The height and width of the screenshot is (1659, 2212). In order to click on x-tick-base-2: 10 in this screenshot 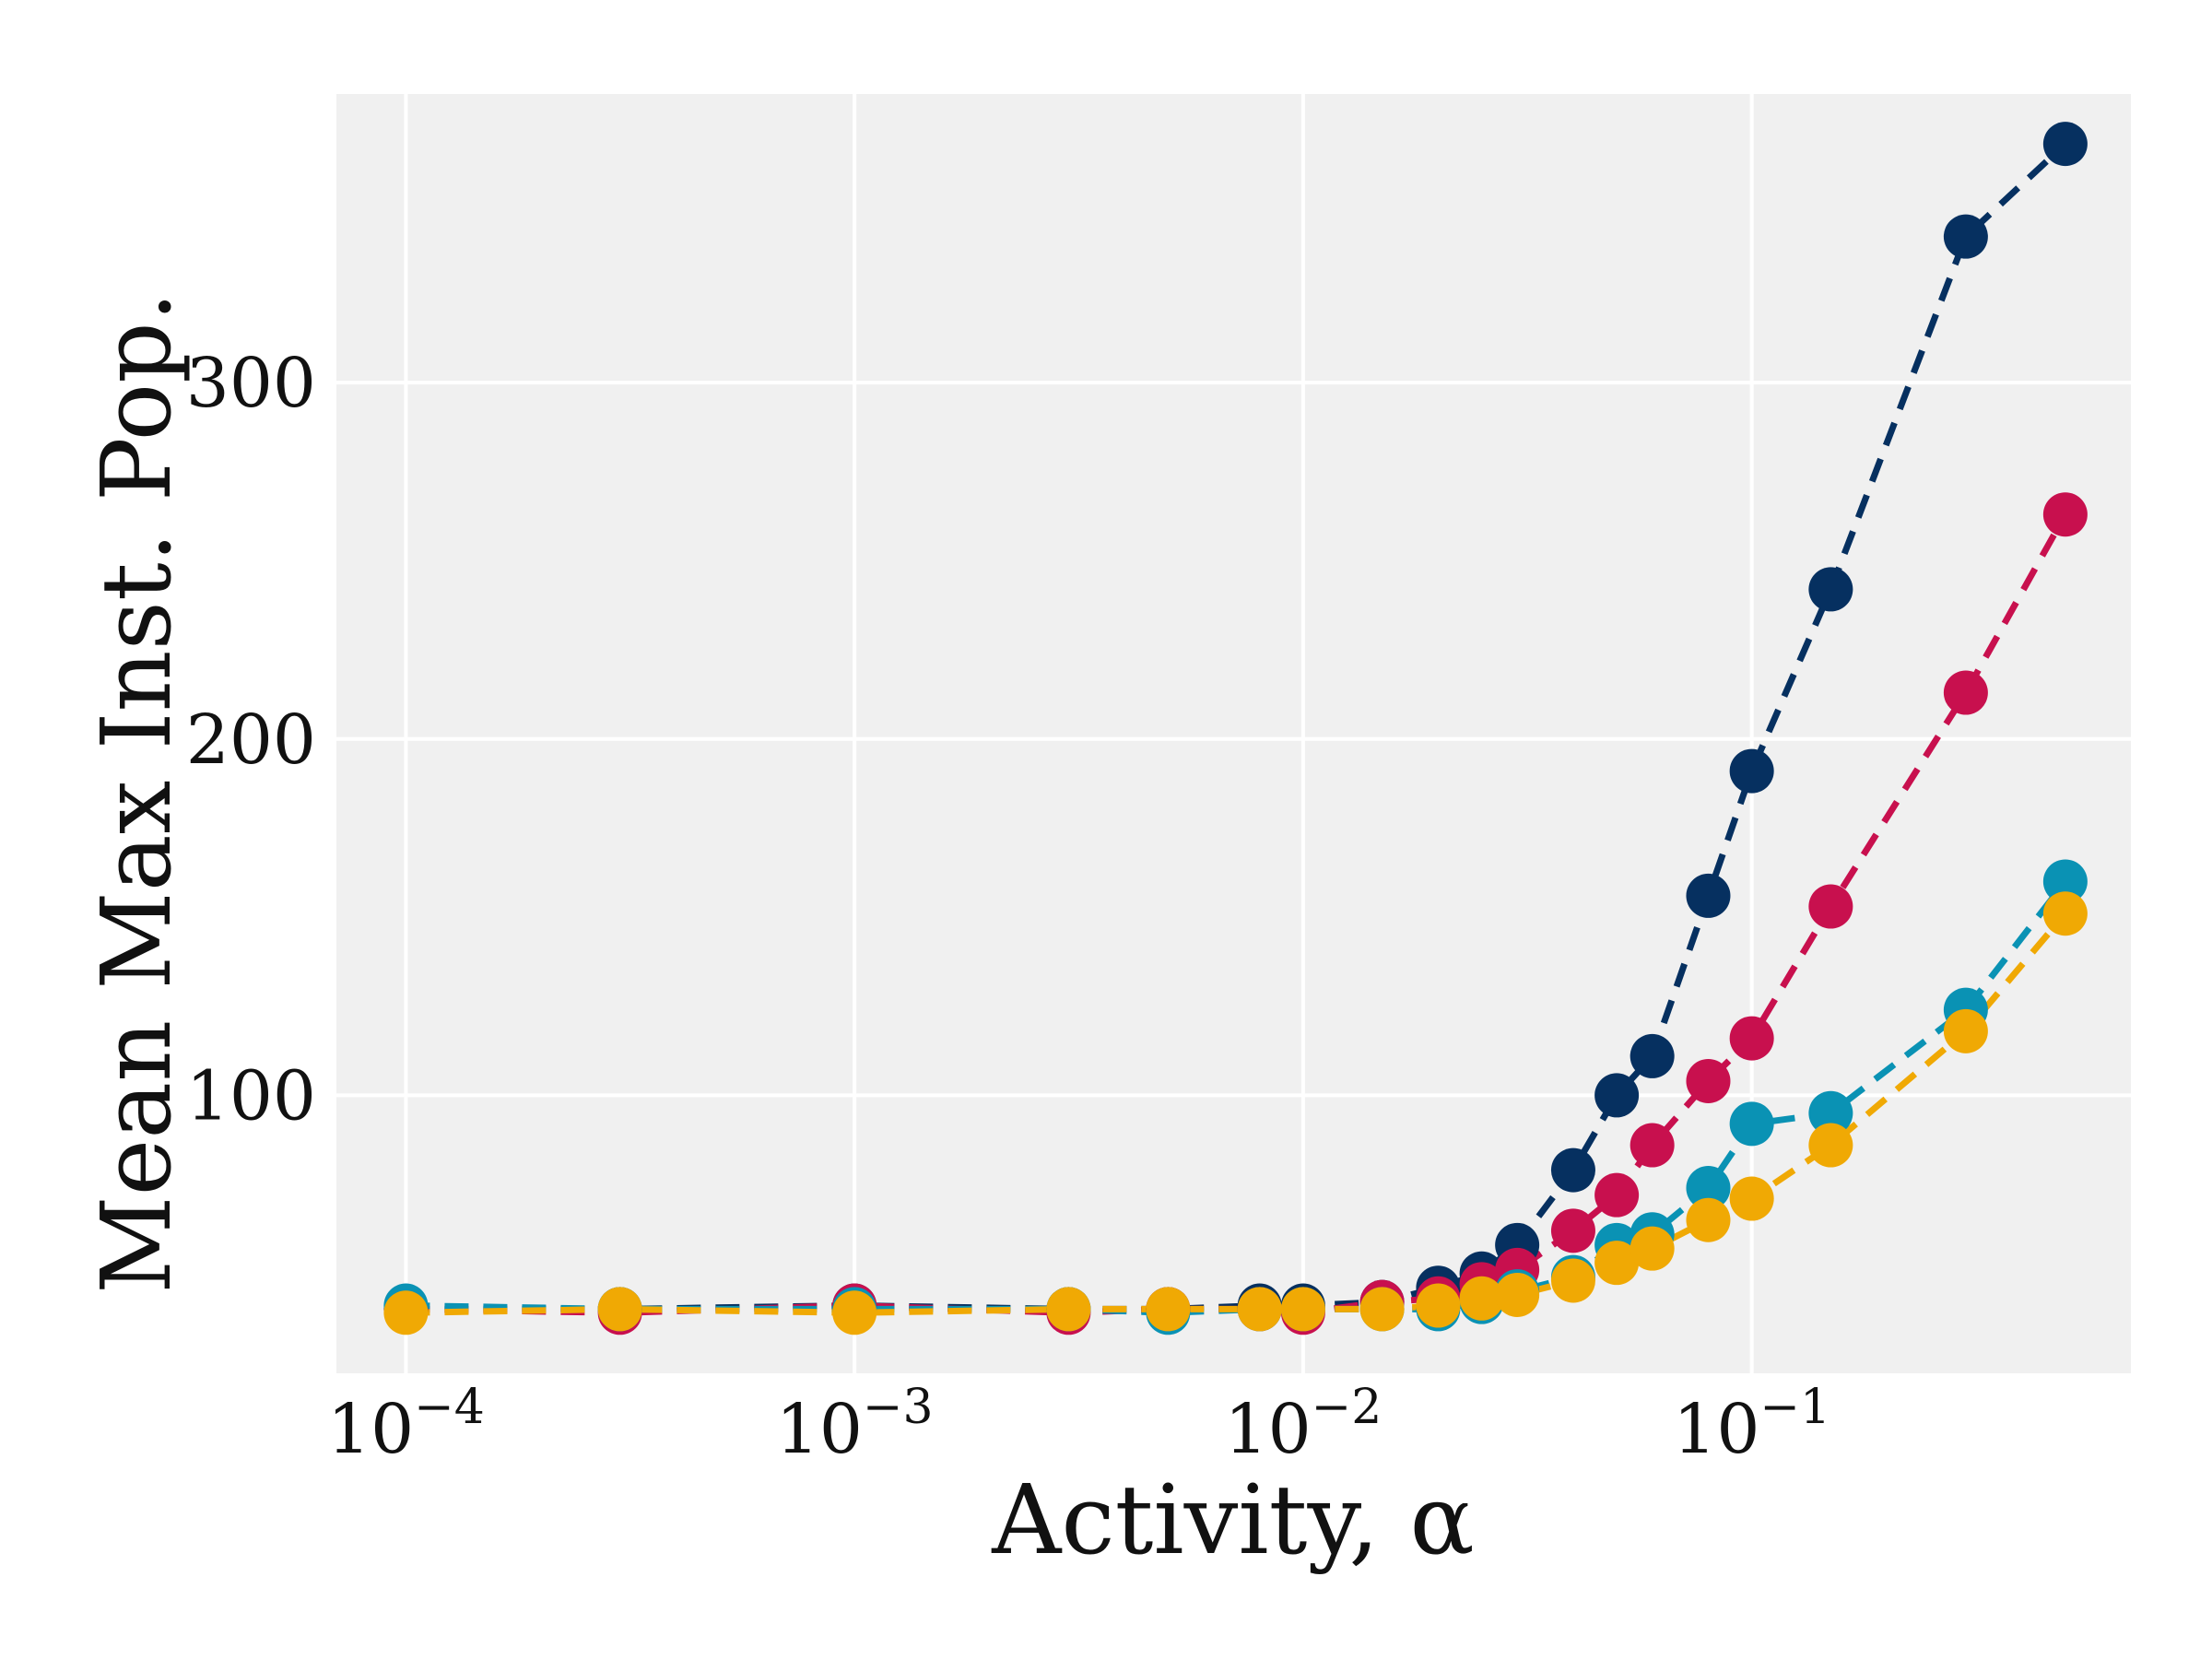, I will do `click(1267, 1429)`.